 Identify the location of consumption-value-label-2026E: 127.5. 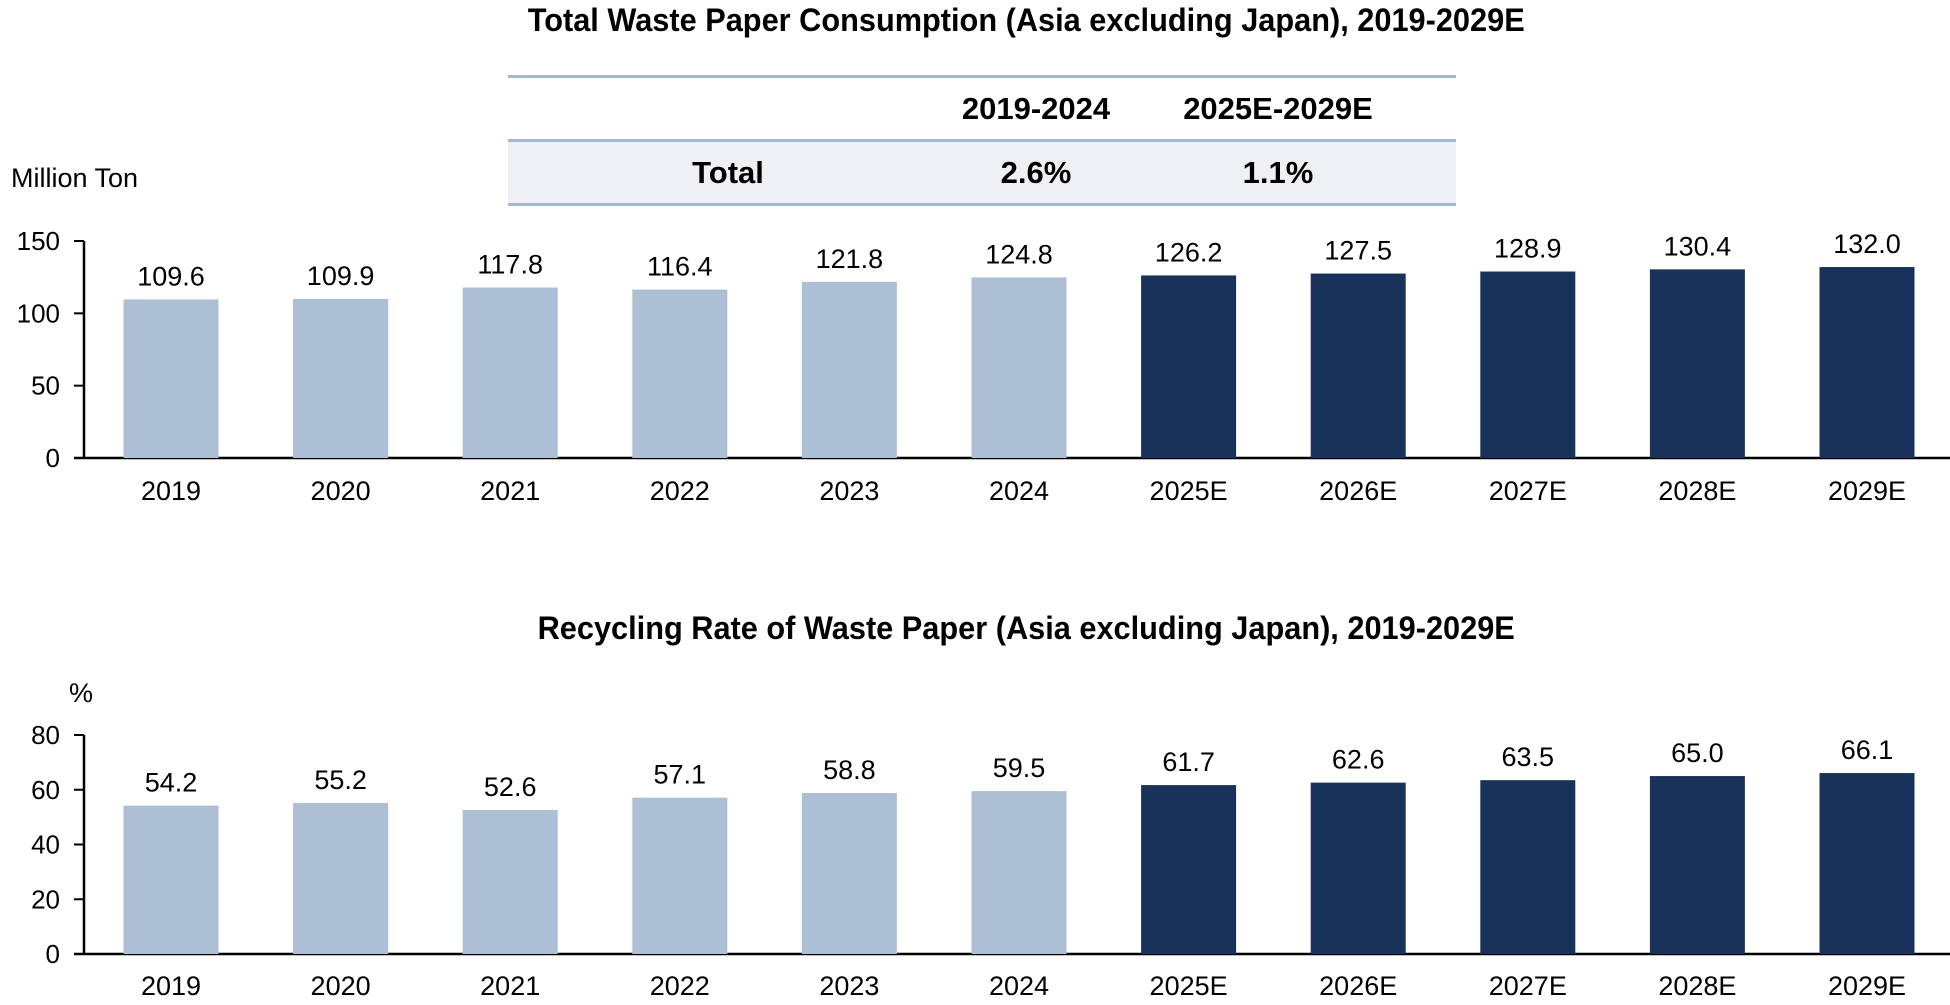
(1358, 251).